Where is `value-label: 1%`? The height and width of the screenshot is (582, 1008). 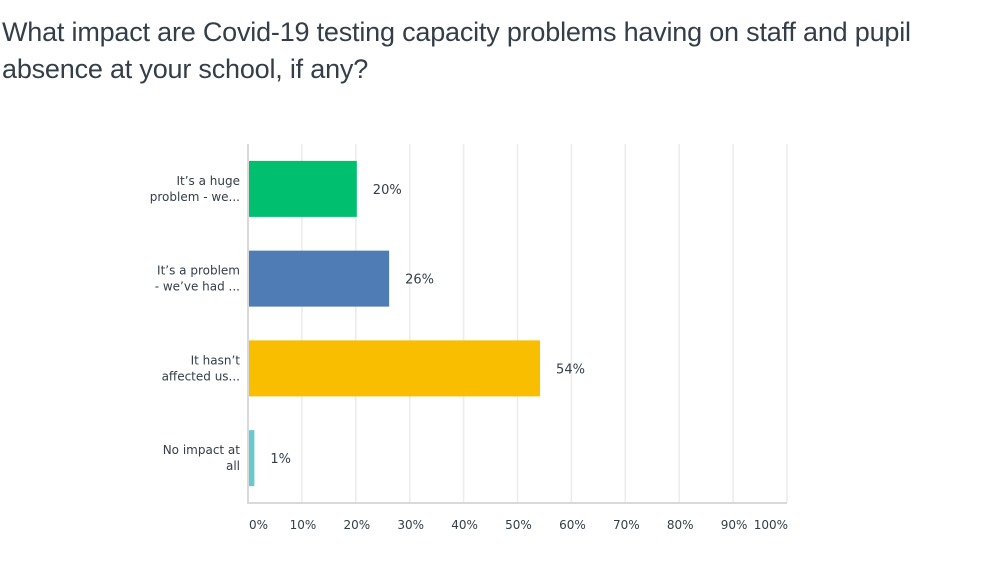 value-label: 1% is located at coordinates (280, 459).